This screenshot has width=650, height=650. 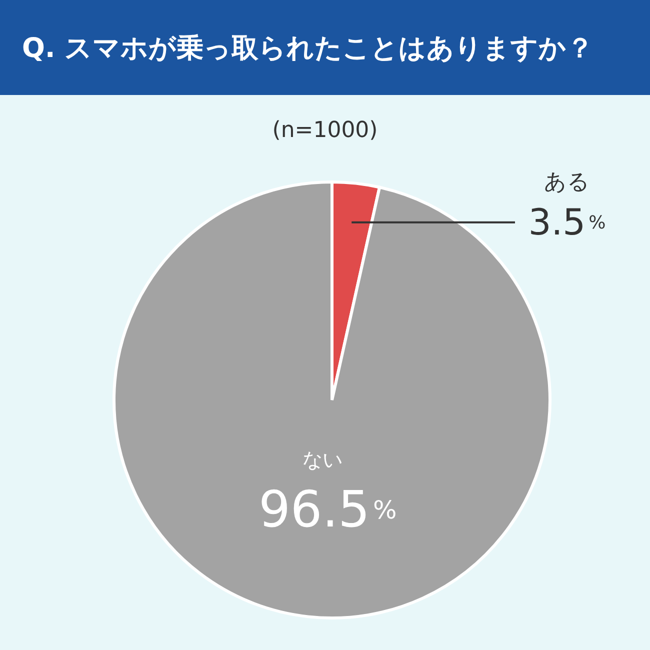 What do you see at coordinates (567, 222) in the screenshot?
I see `data-label: 3.5%` at bounding box center [567, 222].